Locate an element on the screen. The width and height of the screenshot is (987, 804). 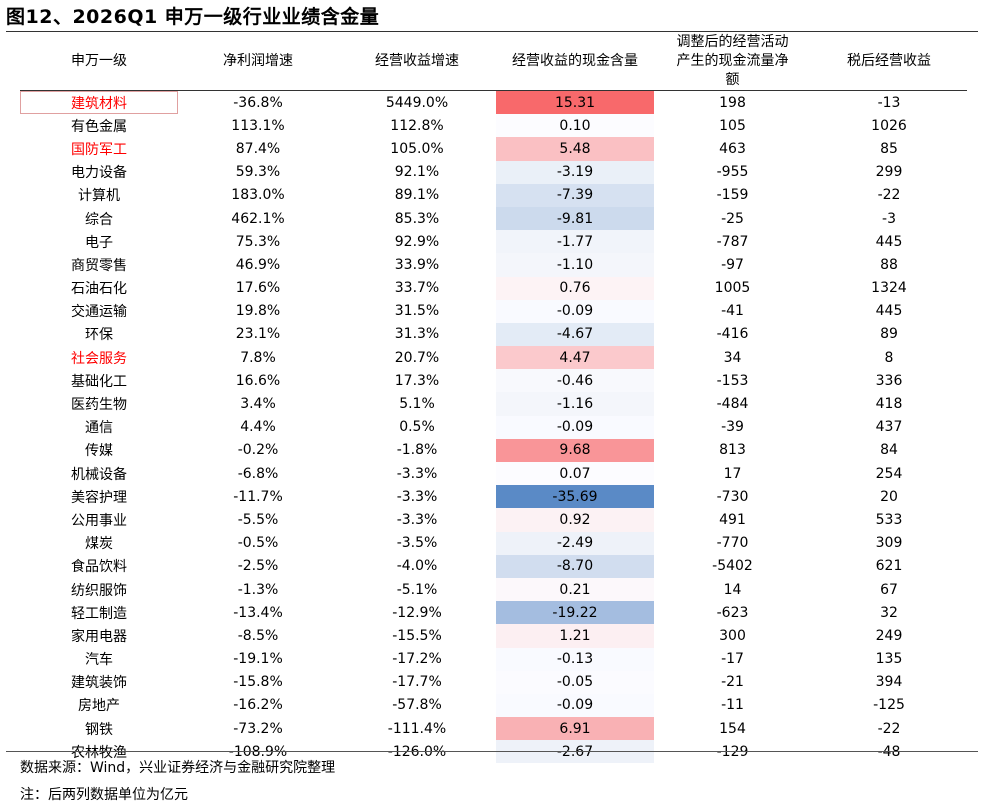
table-row: 综合 462.1% 85.3% -9.81 -25 -3 is located at coordinates (493, 218).